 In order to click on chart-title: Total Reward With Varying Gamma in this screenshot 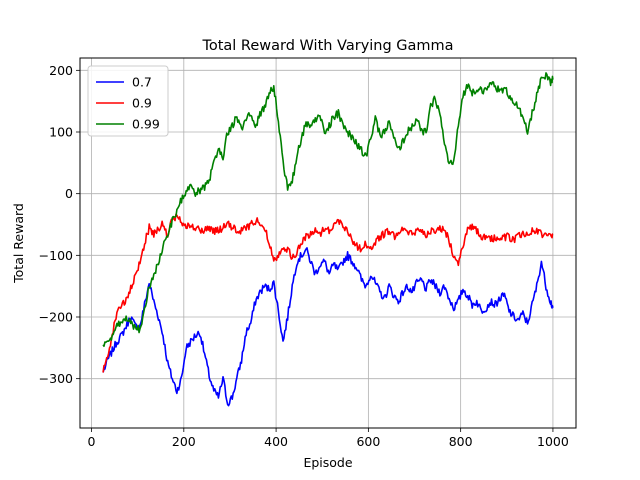, I will do `click(327, 46)`.